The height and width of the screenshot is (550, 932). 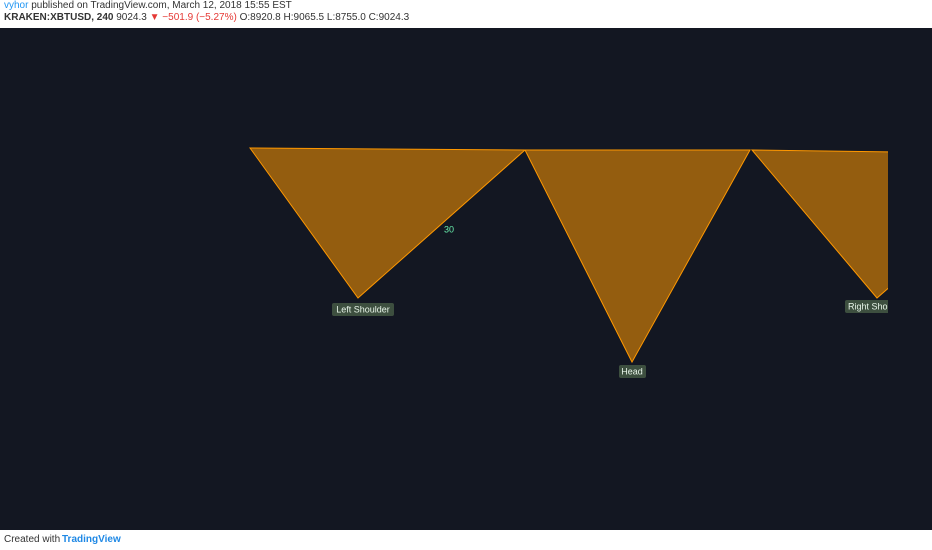 I want to click on brand: TradingView, so click(x=91, y=539).